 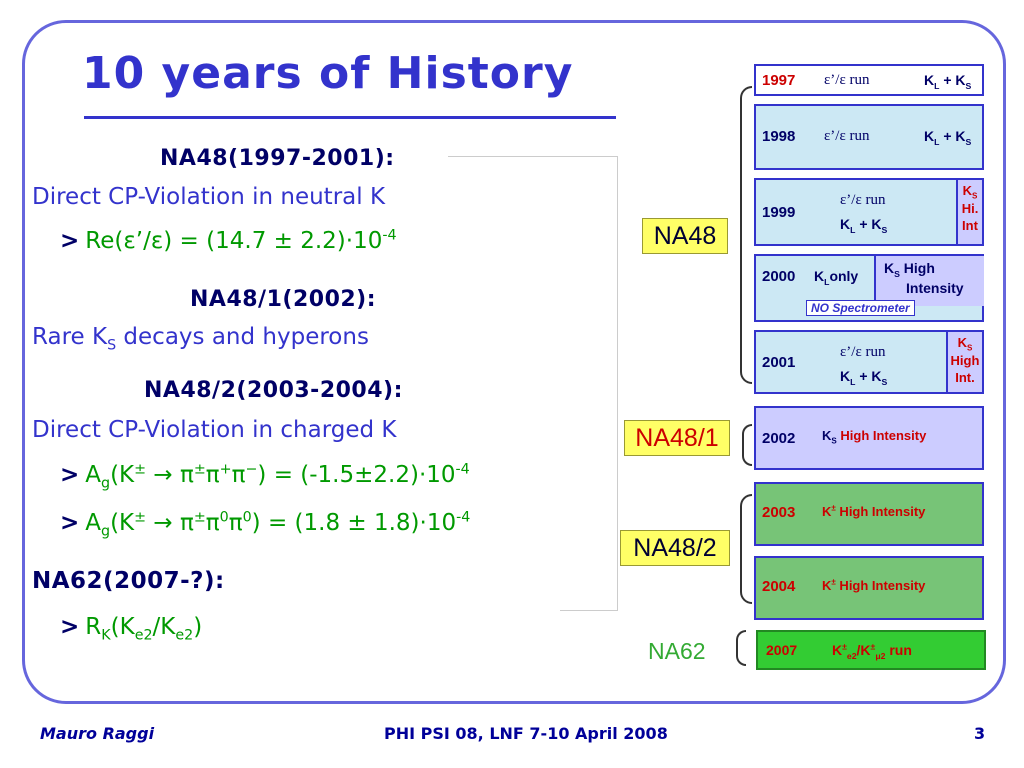 I want to click on ks-high-intensity-panel: KS High Intensity, so click(x=929, y=281).